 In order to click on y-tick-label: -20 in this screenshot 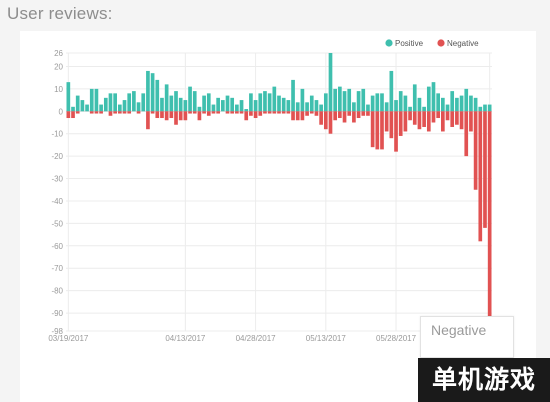, I will do `click(57, 156)`.